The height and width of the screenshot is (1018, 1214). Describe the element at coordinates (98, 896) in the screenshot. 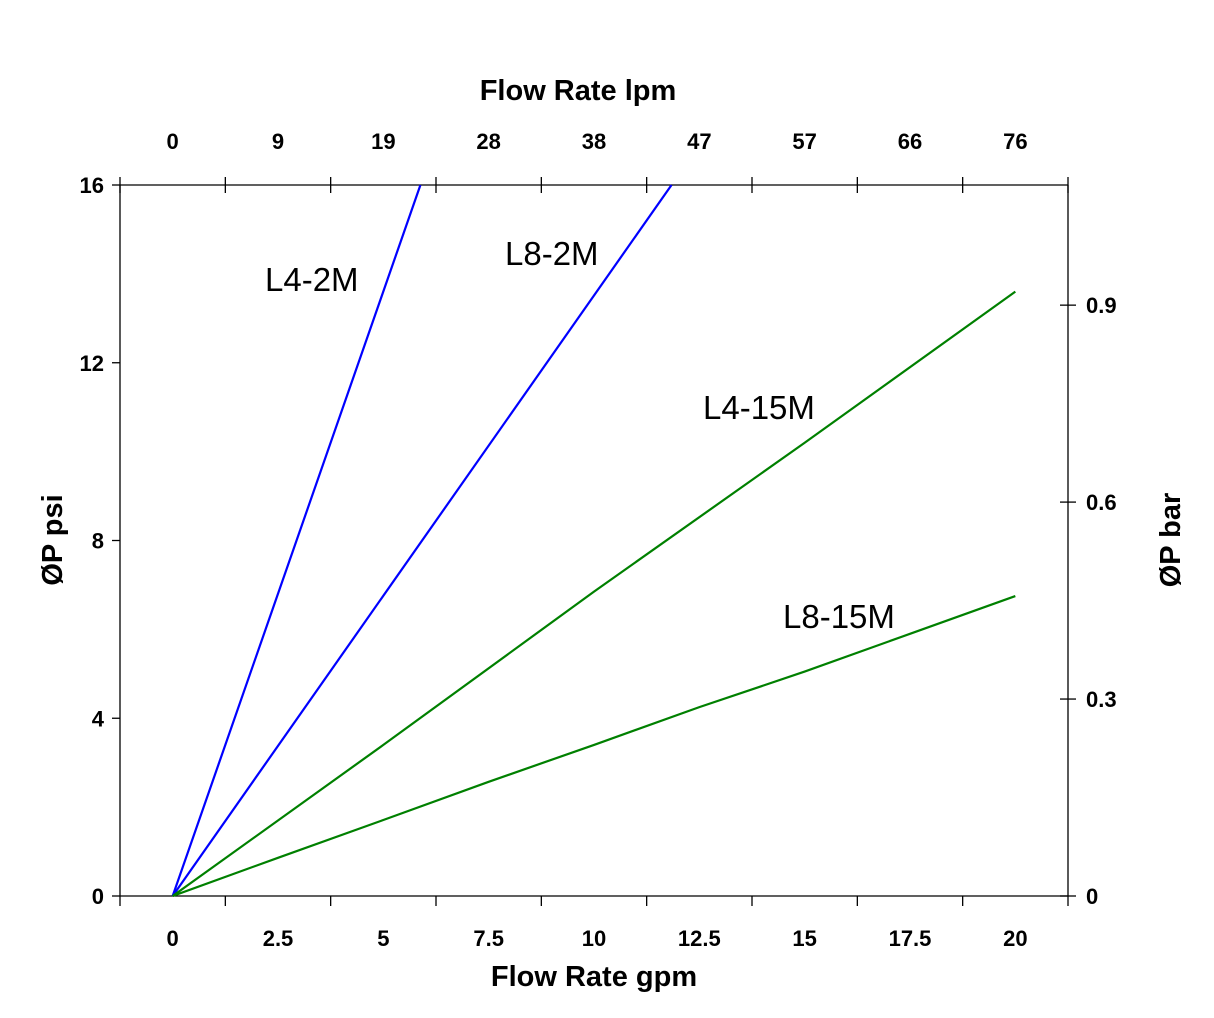

I see `y-tick-label: 0` at that location.